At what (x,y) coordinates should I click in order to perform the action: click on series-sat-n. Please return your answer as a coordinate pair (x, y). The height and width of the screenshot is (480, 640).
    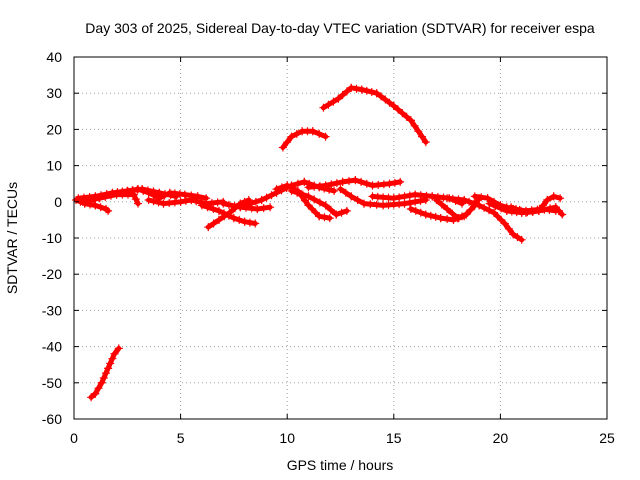
    Looking at the image, I should click on (319, 202).